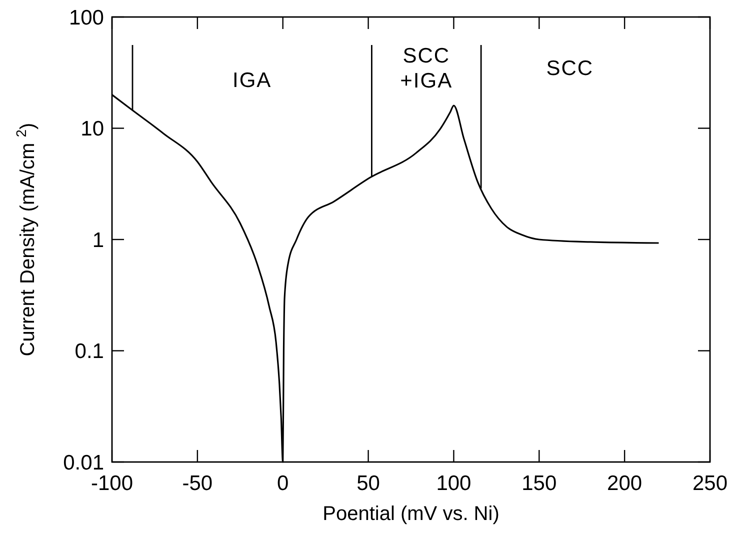 This screenshot has height=548, width=755. What do you see at coordinates (98, 240) in the screenshot?
I see `y-tick-label: 1` at bounding box center [98, 240].